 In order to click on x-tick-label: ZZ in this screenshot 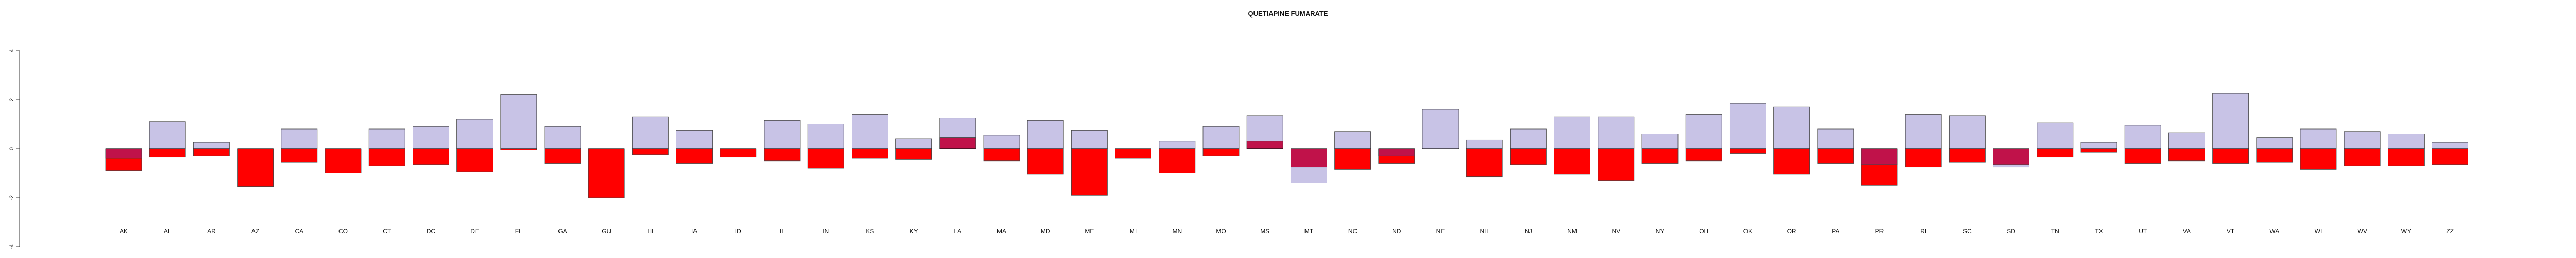, I will do `click(2450, 231)`.